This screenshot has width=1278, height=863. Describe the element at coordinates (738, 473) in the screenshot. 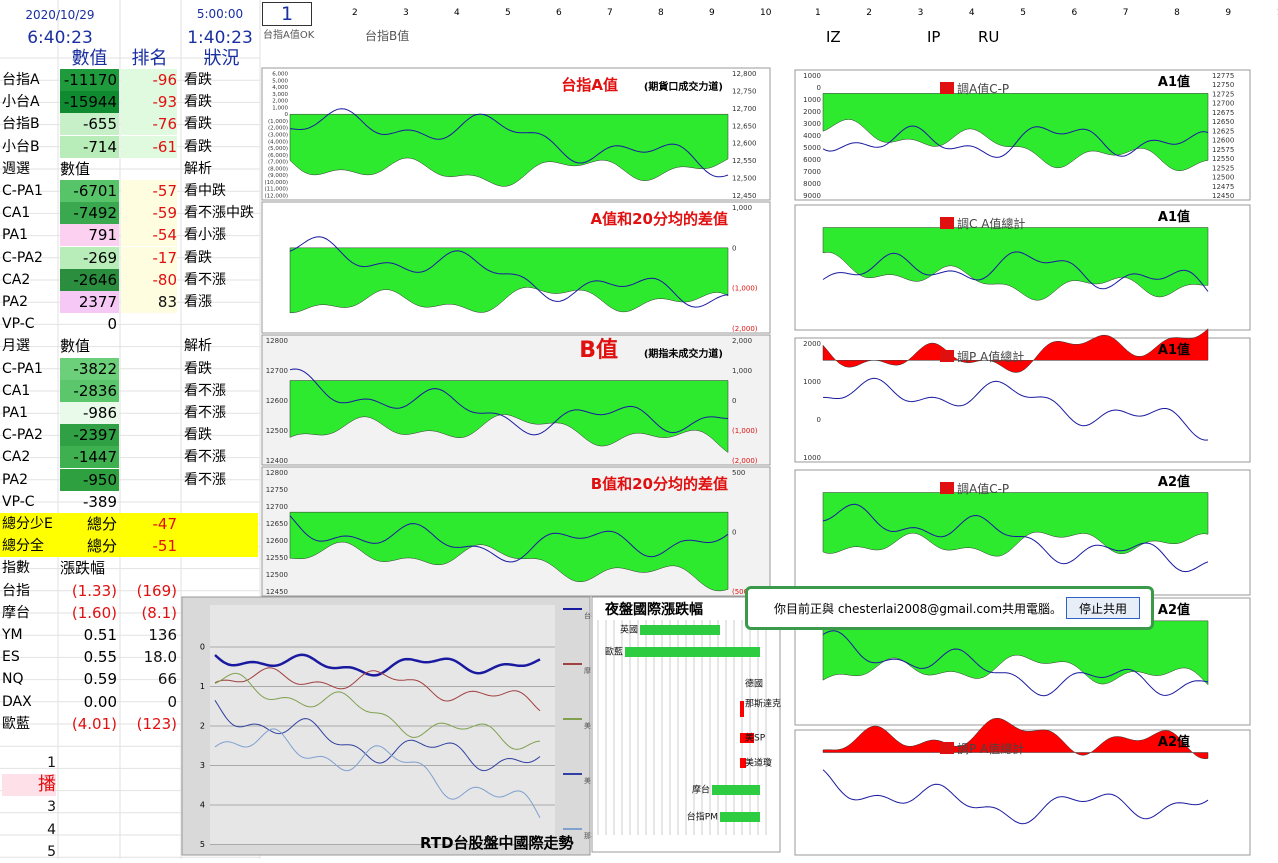

I see `y2-tick-label: 500` at that location.